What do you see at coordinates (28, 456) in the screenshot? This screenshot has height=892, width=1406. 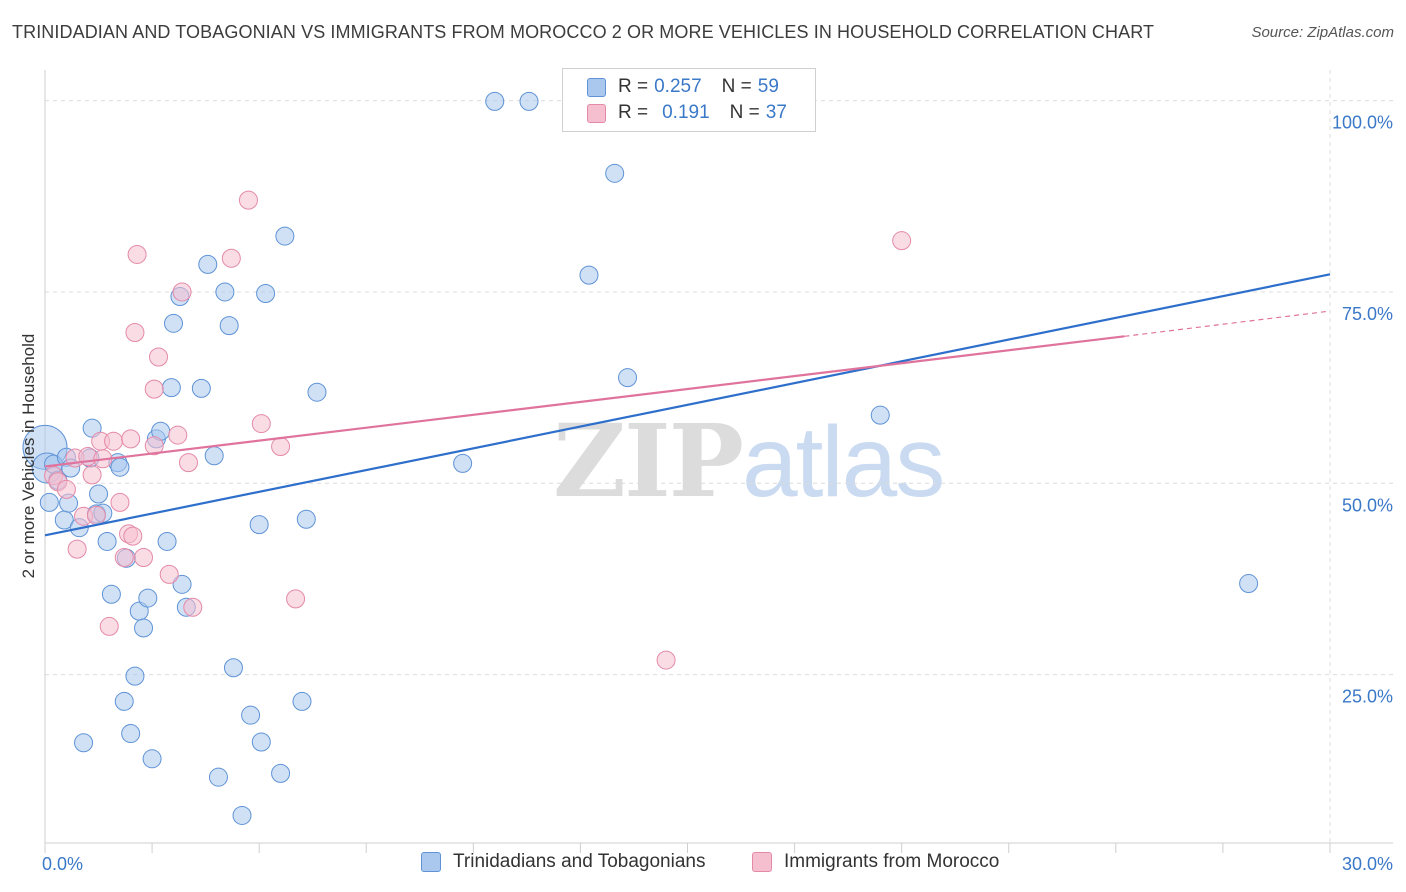 I see `y-axis-title: 2 or more Vehicles in Household` at bounding box center [28, 456].